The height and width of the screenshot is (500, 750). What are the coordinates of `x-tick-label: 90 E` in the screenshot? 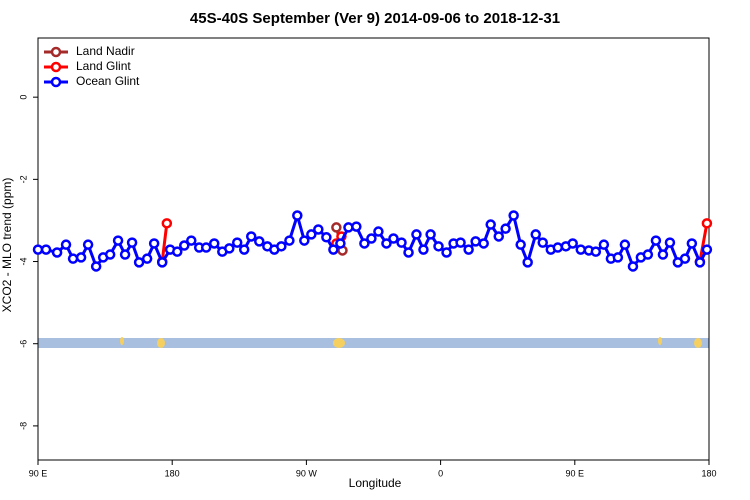 It's located at (575, 473).